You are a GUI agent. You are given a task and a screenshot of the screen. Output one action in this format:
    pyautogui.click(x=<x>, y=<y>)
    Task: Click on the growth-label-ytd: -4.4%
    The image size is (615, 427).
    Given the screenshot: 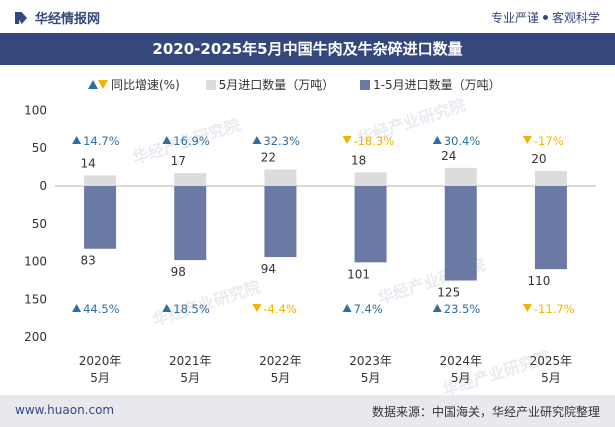 What is the action you would take?
    pyautogui.click(x=279, y=309)
    